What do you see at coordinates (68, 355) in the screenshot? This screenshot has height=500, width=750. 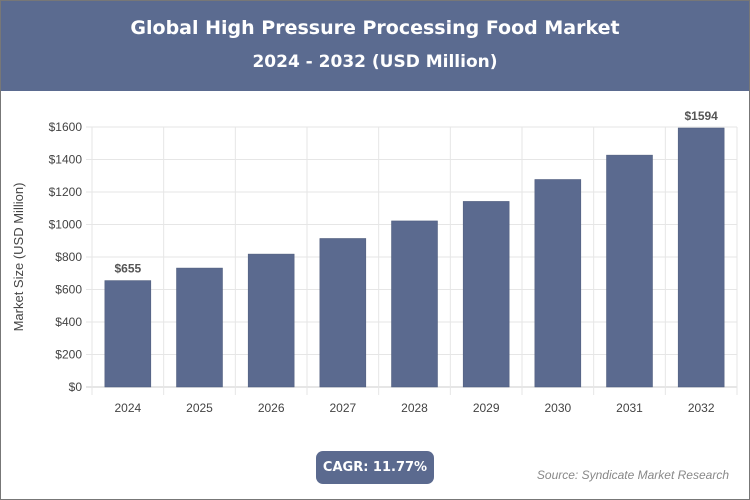 I see `y-tick-label: $200` at bounding box center [68, 355].